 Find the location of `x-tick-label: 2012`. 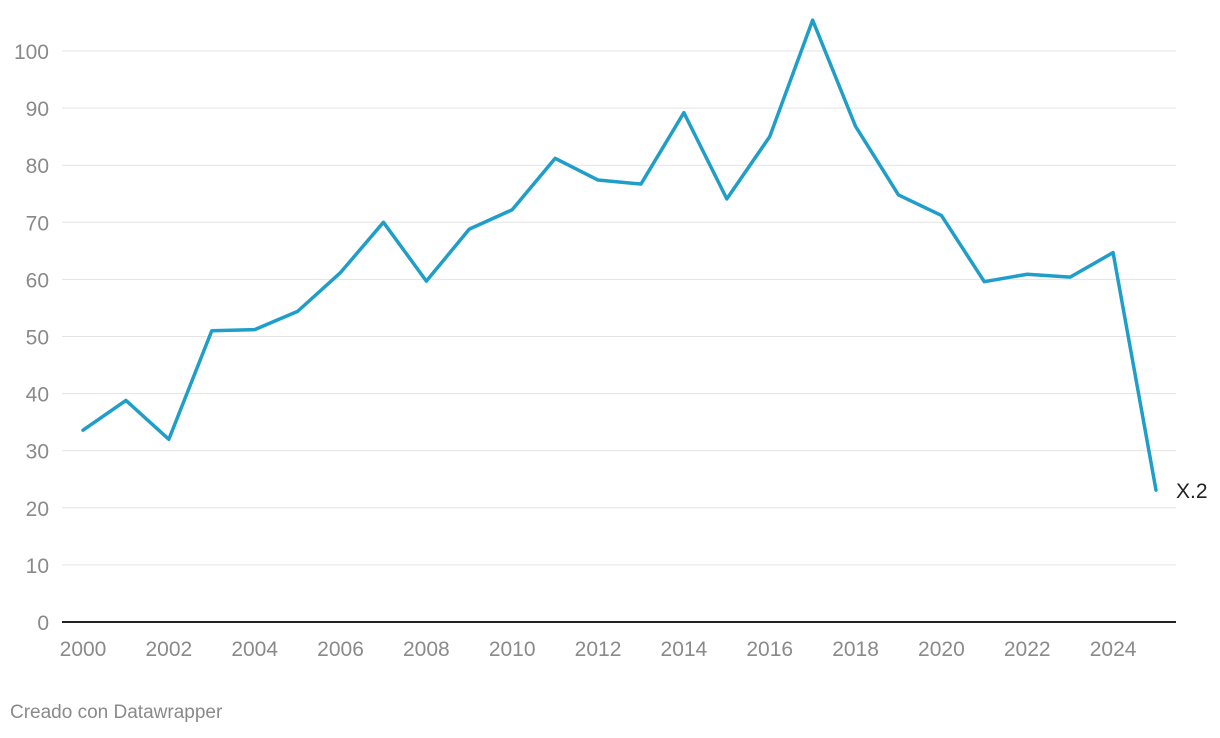

x-tick-label: 2012 is located at coordinates (598, 649).